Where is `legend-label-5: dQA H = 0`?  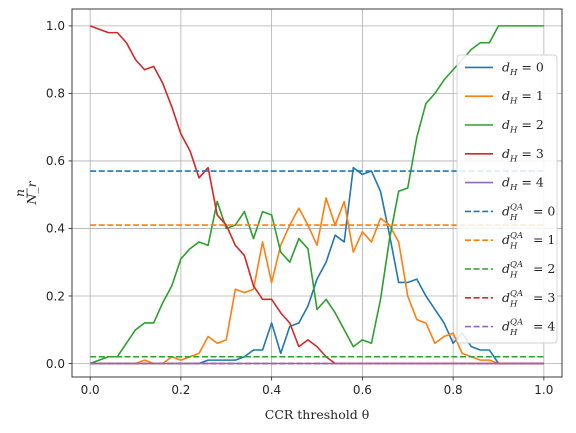
legend-label-5: dQA H = 0 is located at coordinates (528, 212).